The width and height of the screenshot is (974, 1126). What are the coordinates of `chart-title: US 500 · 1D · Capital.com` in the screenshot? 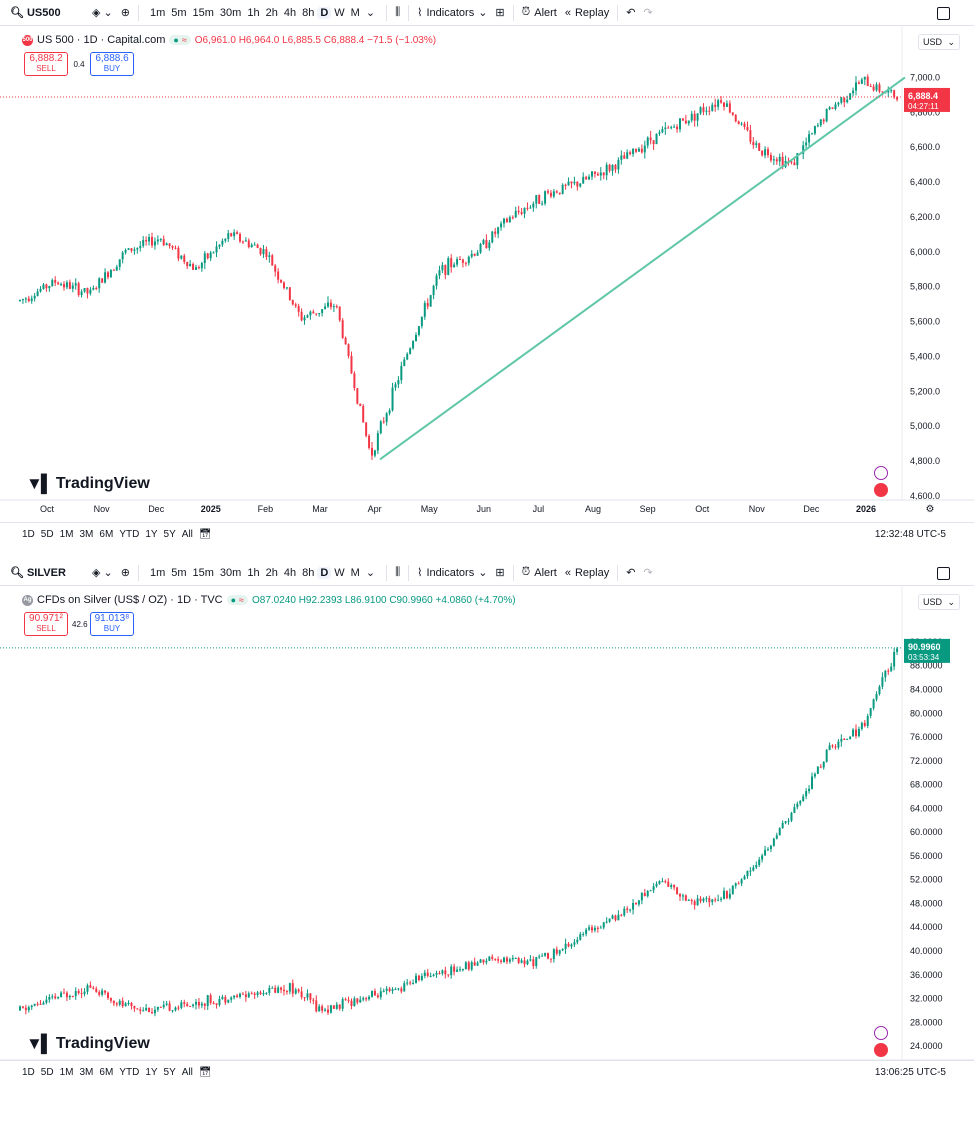 It's located at (101, 40).